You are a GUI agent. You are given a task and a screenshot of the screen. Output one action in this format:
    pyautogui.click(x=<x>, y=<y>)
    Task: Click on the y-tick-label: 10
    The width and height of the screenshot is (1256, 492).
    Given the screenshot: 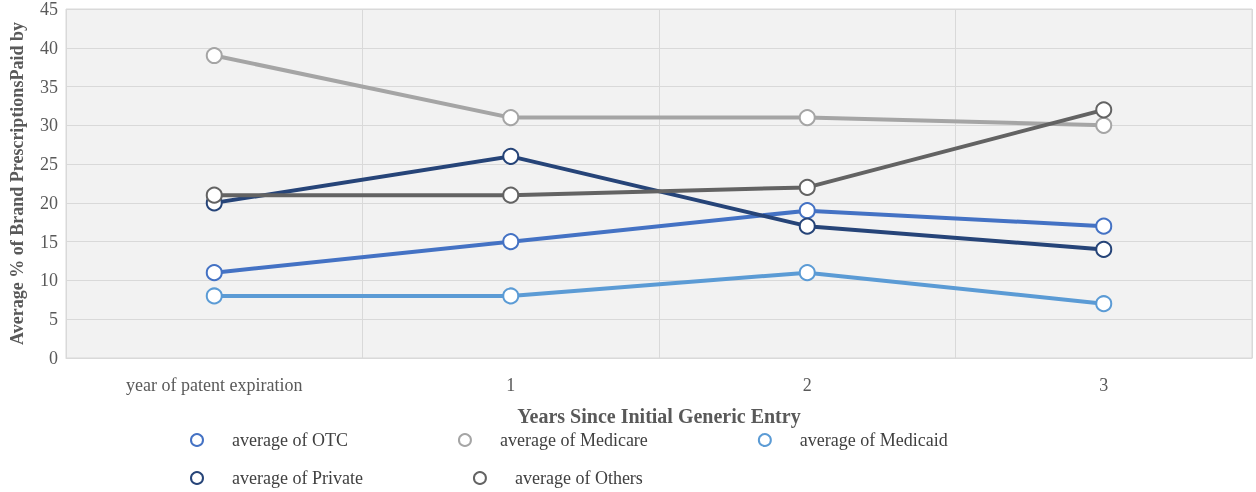 What is the action you would take?
    pyautogui.click(x=49, y=280)
    